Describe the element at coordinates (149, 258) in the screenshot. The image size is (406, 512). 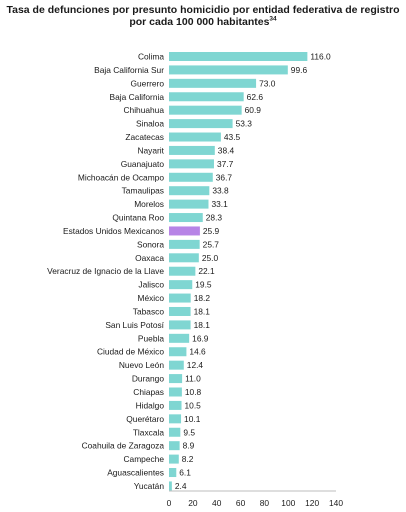
I see `category-label: Oaxaca` at that location.